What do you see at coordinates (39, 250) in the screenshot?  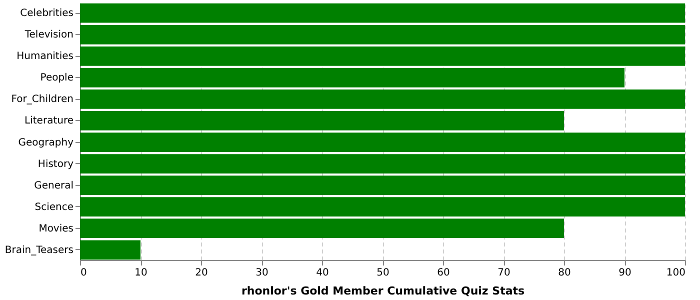 I see `y-tick-label: Brain_Teasers` at bounding box center [39, 250].